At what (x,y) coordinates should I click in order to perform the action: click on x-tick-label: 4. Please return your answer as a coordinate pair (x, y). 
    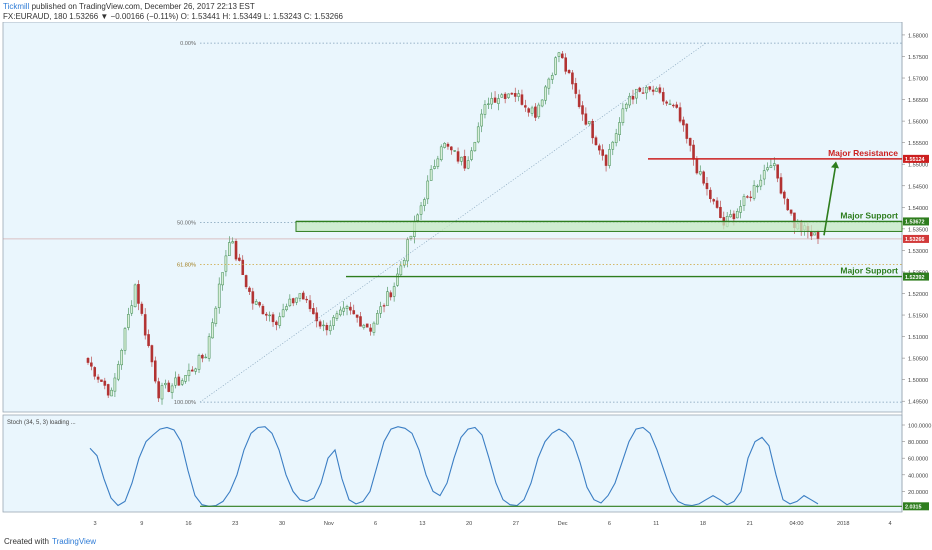
    Looking at the image, I should click on (889, 524).